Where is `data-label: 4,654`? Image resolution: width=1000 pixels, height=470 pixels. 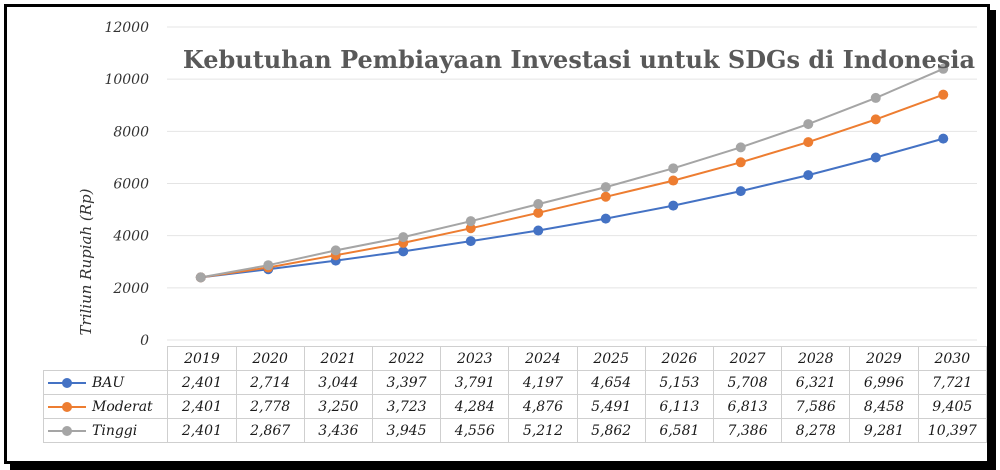
data-label: 4,654 is located at coordinates (611, 382).